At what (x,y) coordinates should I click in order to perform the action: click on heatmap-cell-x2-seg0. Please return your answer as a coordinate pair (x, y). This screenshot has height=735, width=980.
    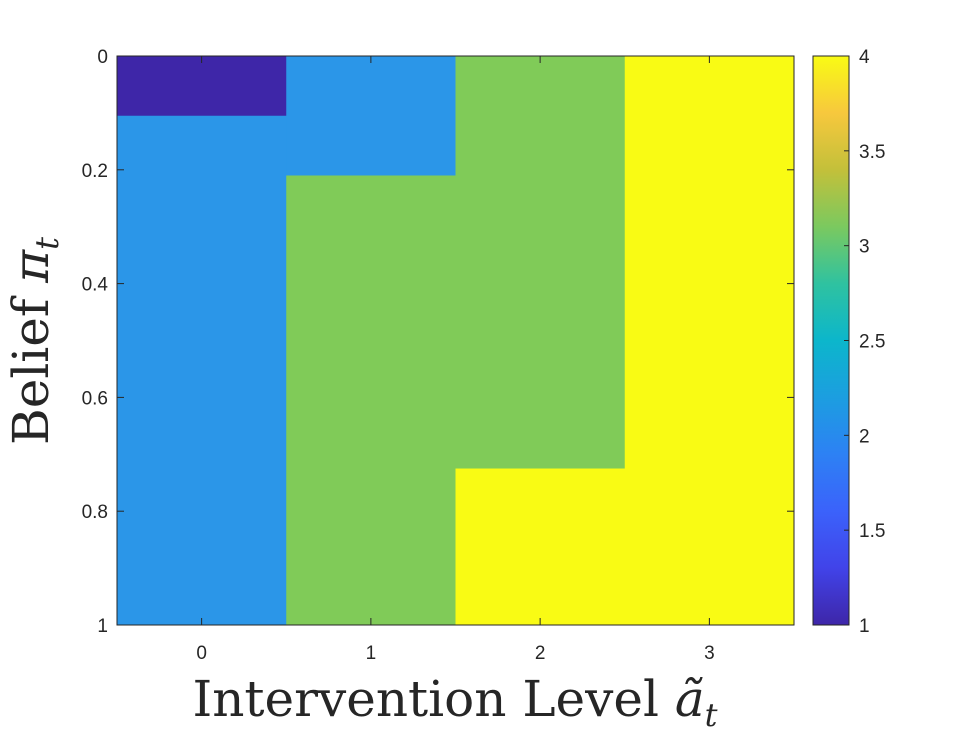
    Looking at the image, I should click on (540, 263).